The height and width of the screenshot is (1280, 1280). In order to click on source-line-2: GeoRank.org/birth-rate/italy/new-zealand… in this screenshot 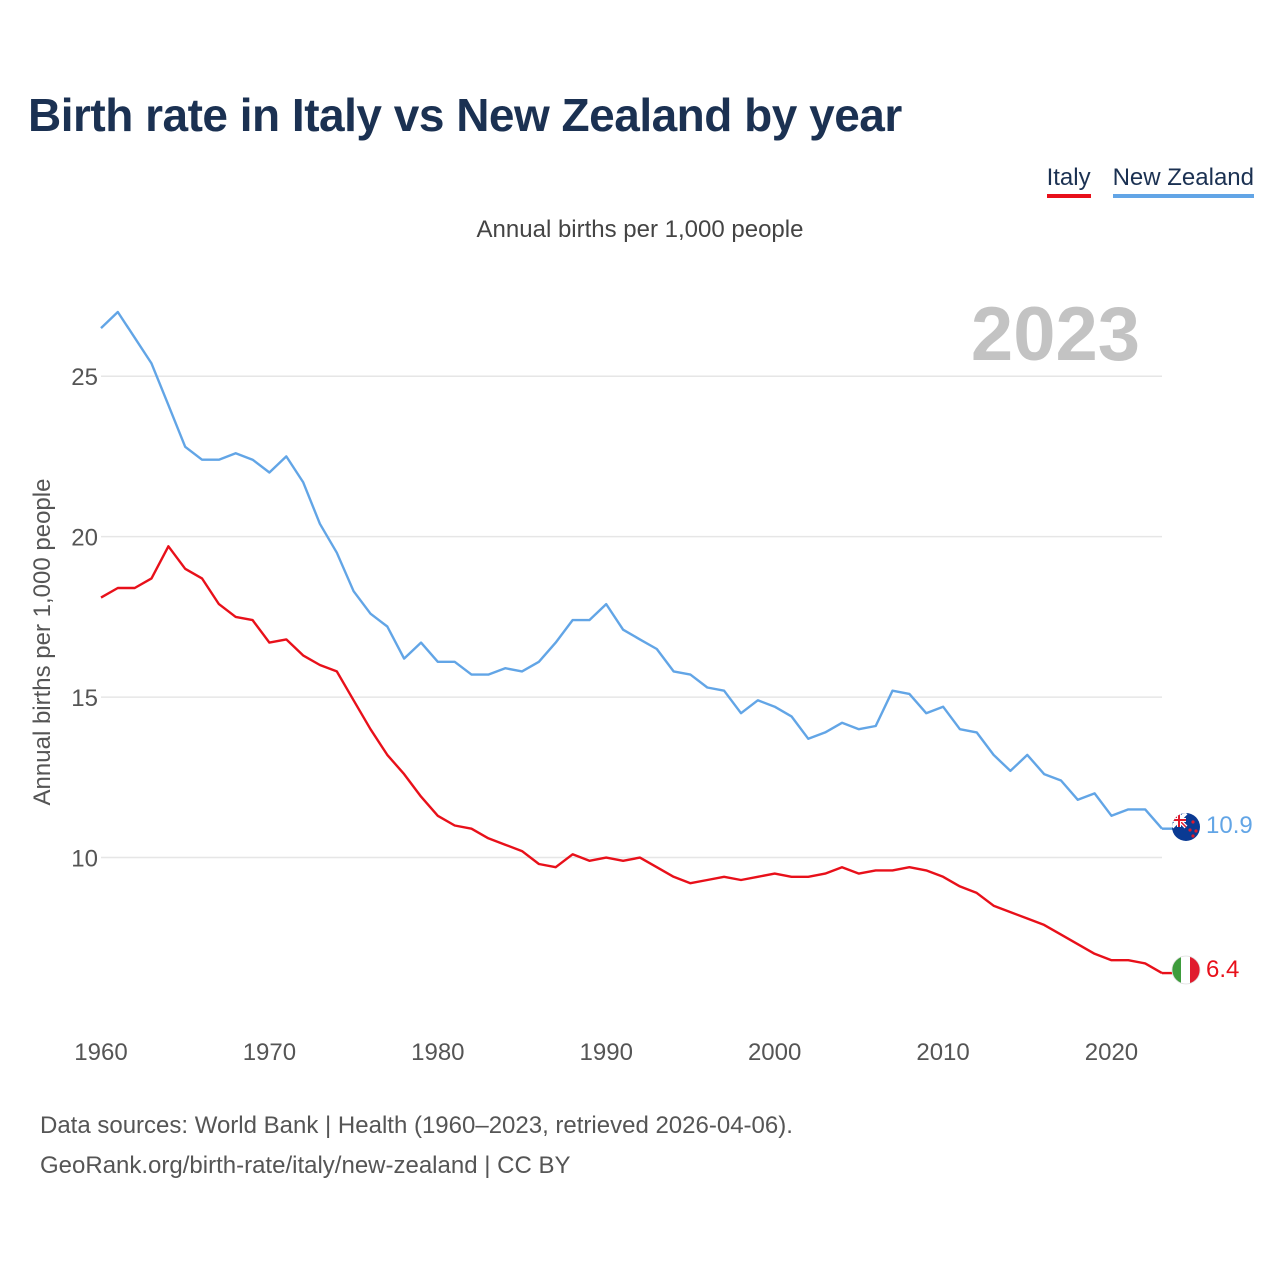, I will do `click(305, 1165)`.